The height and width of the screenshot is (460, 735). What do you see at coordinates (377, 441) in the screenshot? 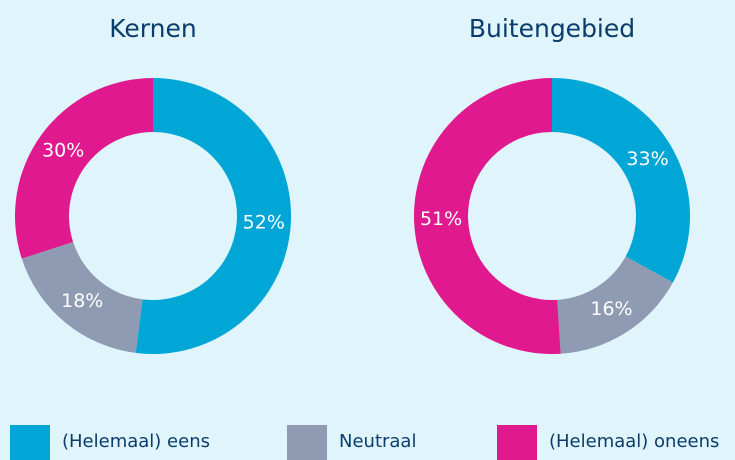
I see `legend-label: Neutraal` at bounding box center [377, 441].